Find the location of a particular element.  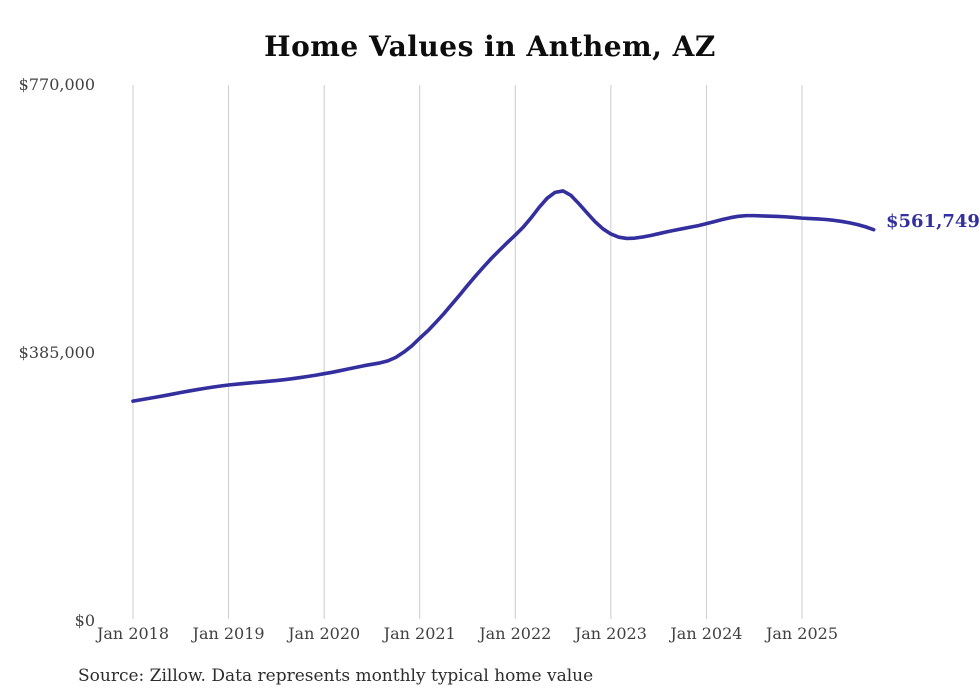

x-axis-tick-label: Jan 2021 is located at coordinates (419, 633).